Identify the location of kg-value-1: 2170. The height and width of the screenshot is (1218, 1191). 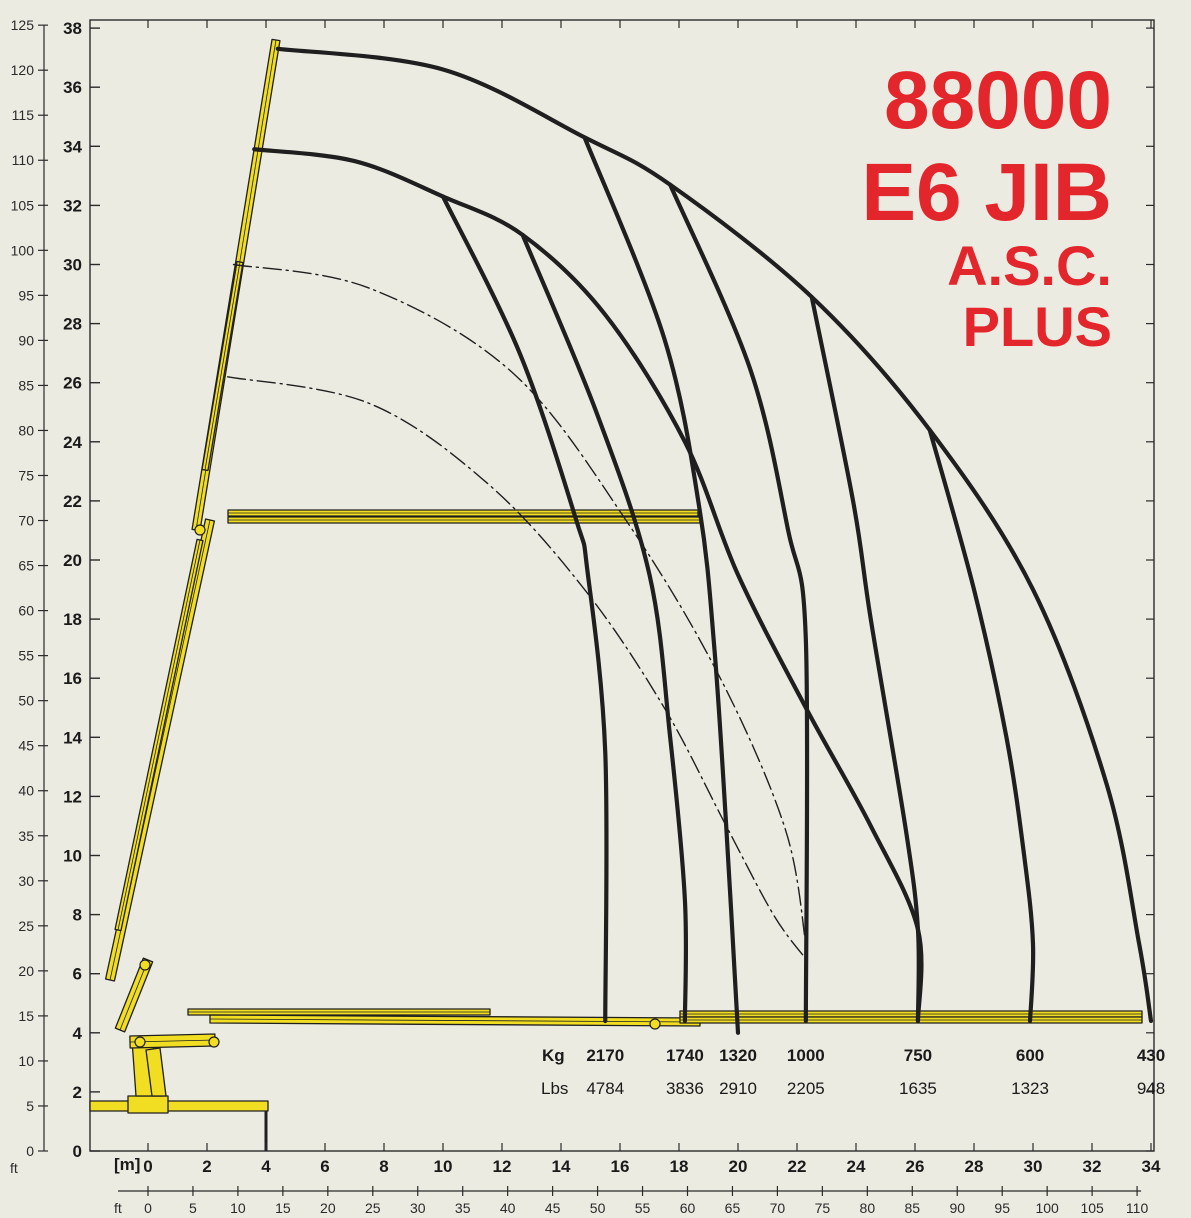
(605, 1055).